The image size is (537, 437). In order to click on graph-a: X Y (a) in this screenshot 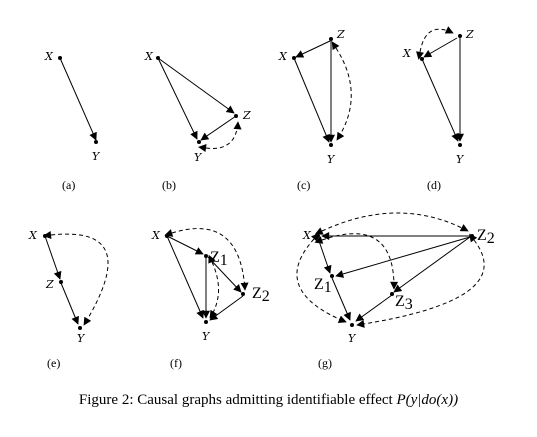, I will do `click(72, 121)`.